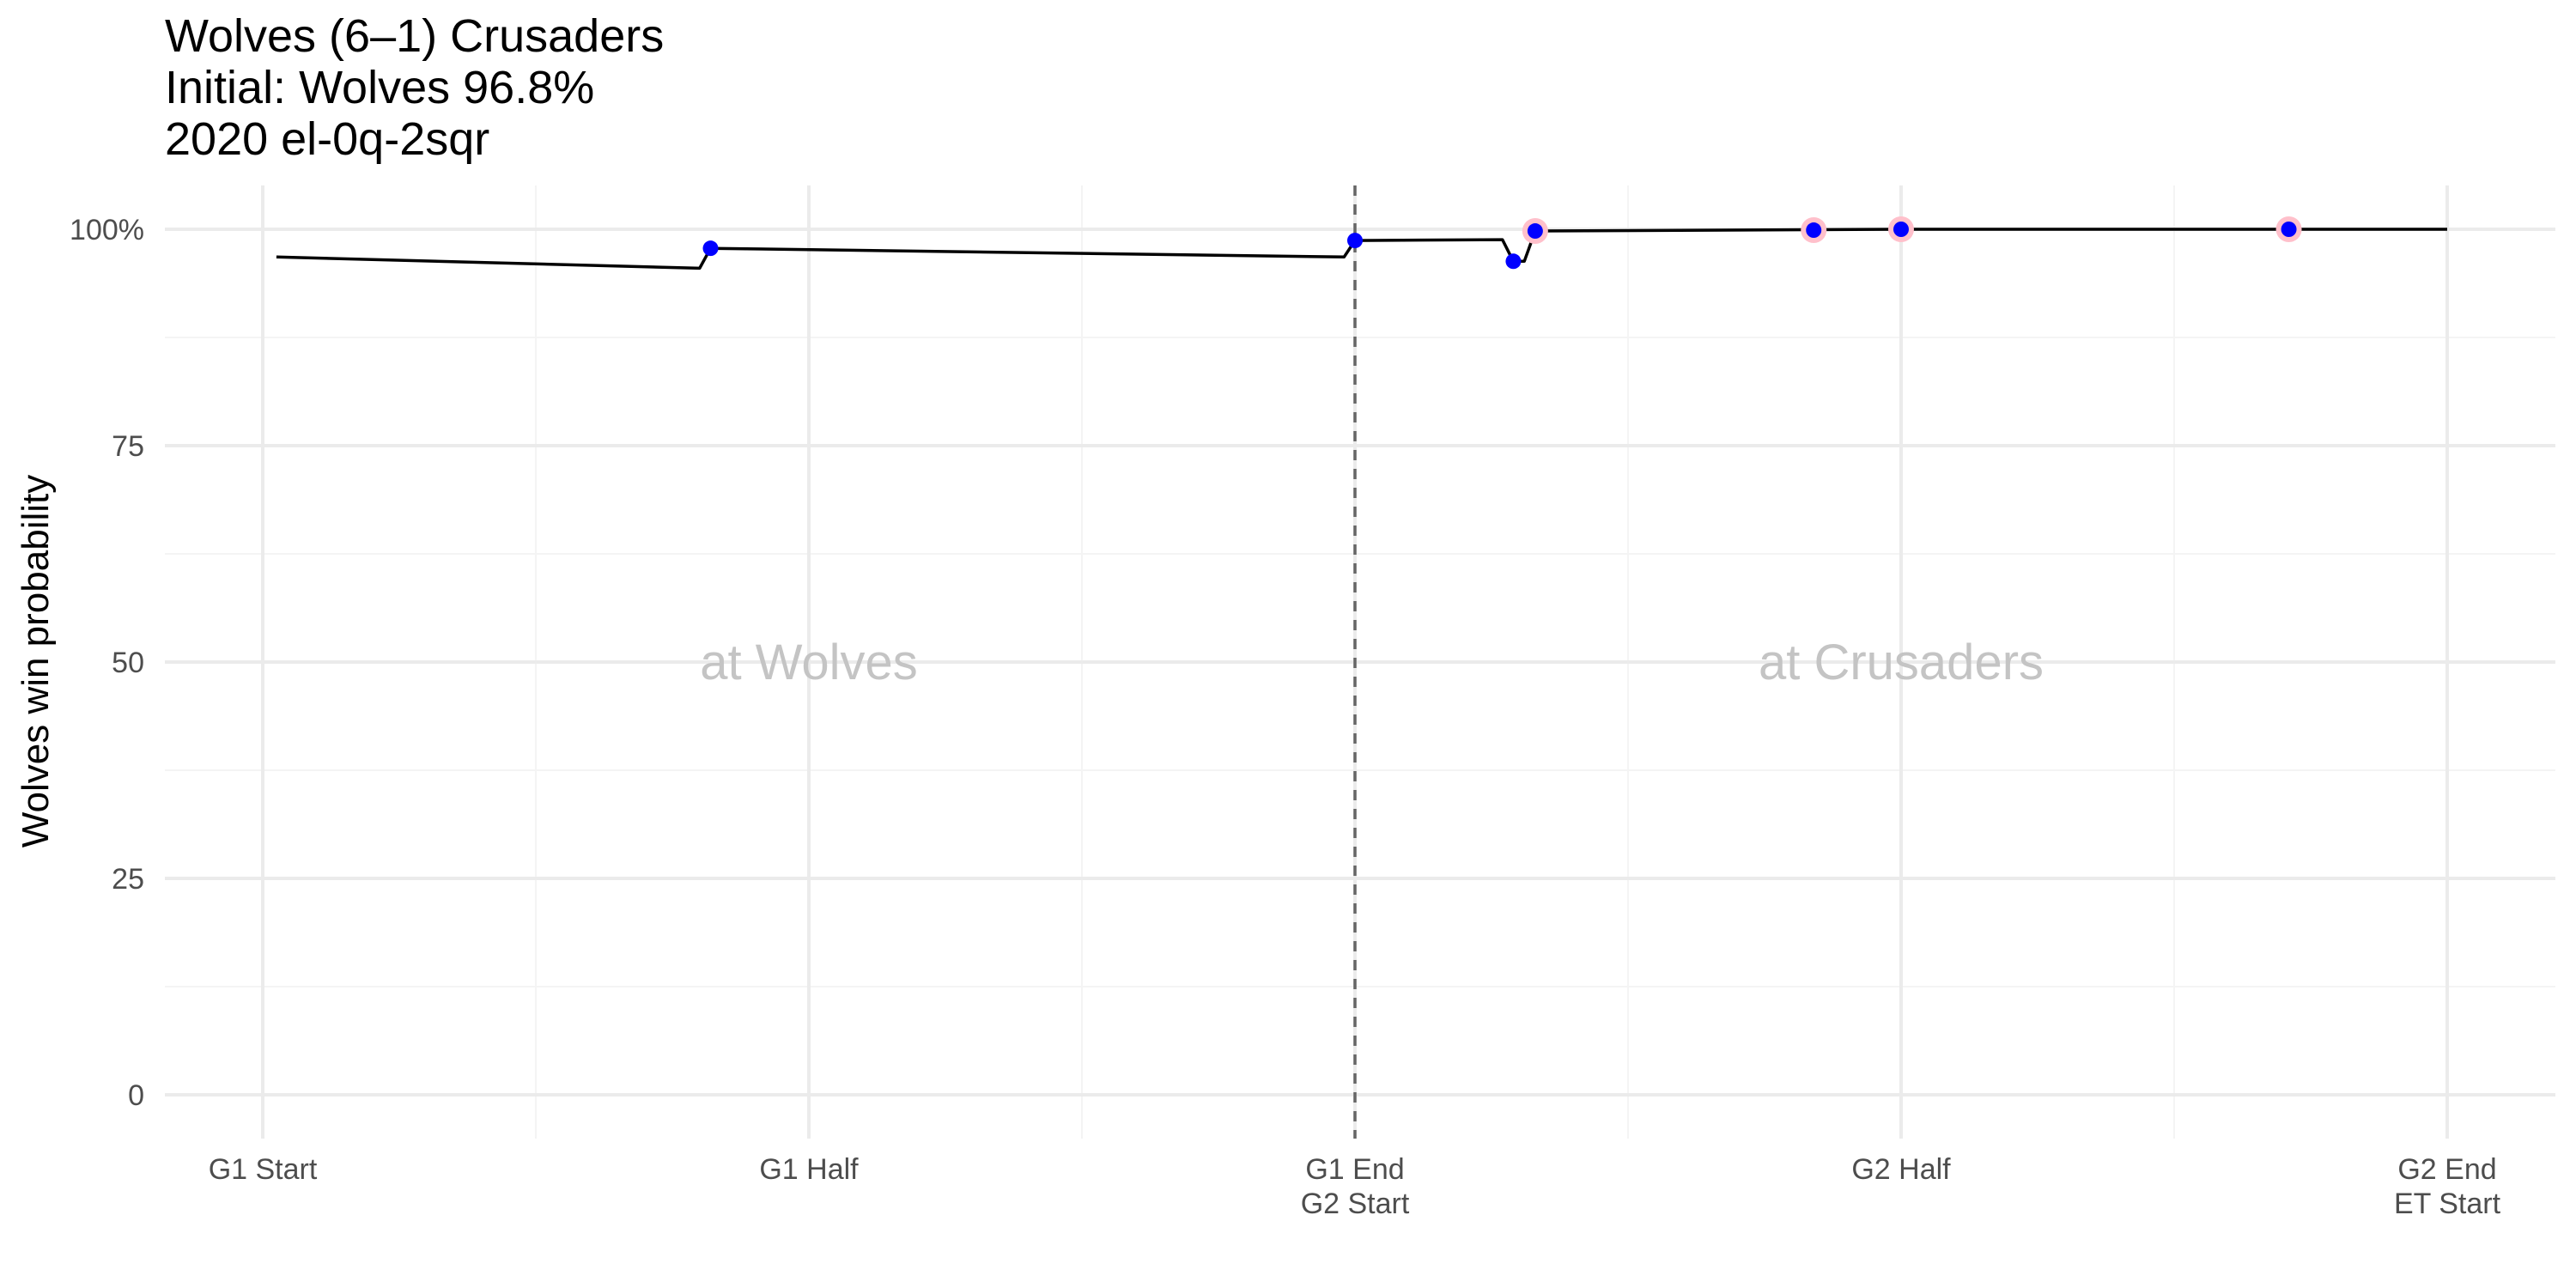 The height and width of the screenshot is (1288, 2576). Describe the element at coordinates (809, 1169) in the screenshot. I see `x-tick-label: G1 Half` at that location.